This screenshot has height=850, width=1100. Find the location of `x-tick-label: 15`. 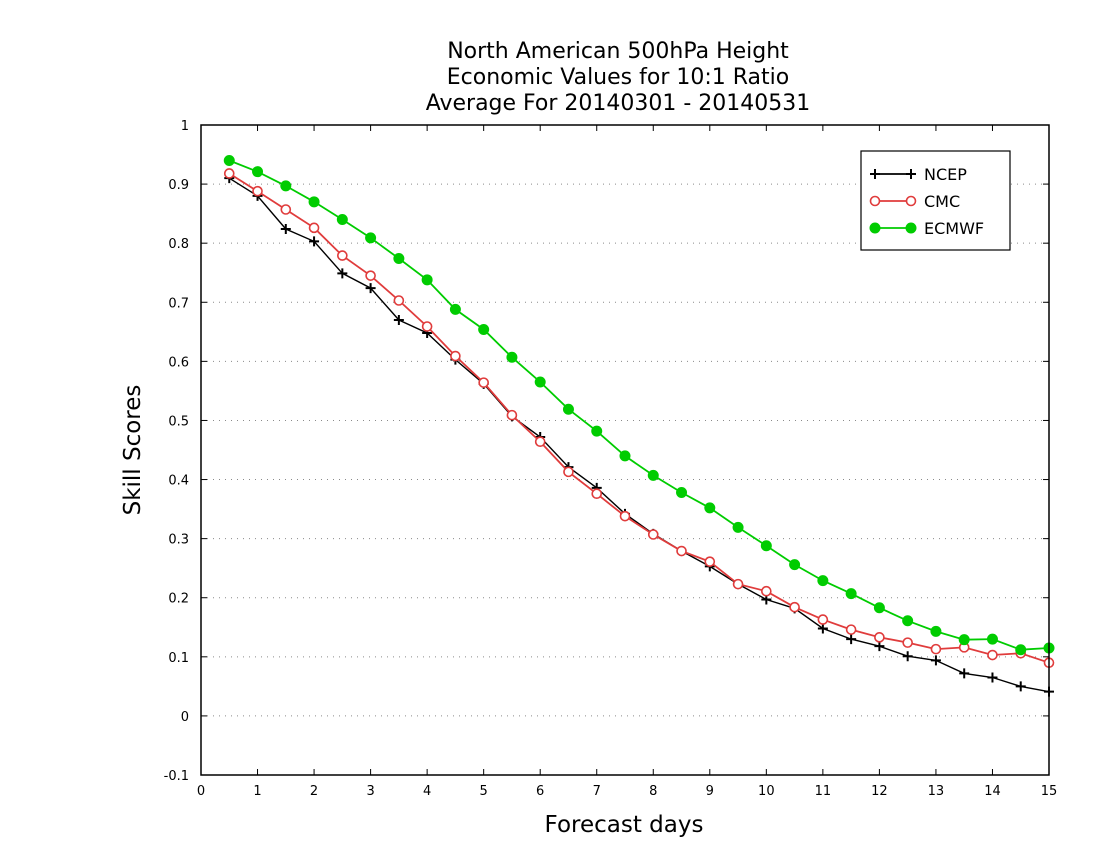

x-tick-label: 15 is located at coordinates (1049, 791).